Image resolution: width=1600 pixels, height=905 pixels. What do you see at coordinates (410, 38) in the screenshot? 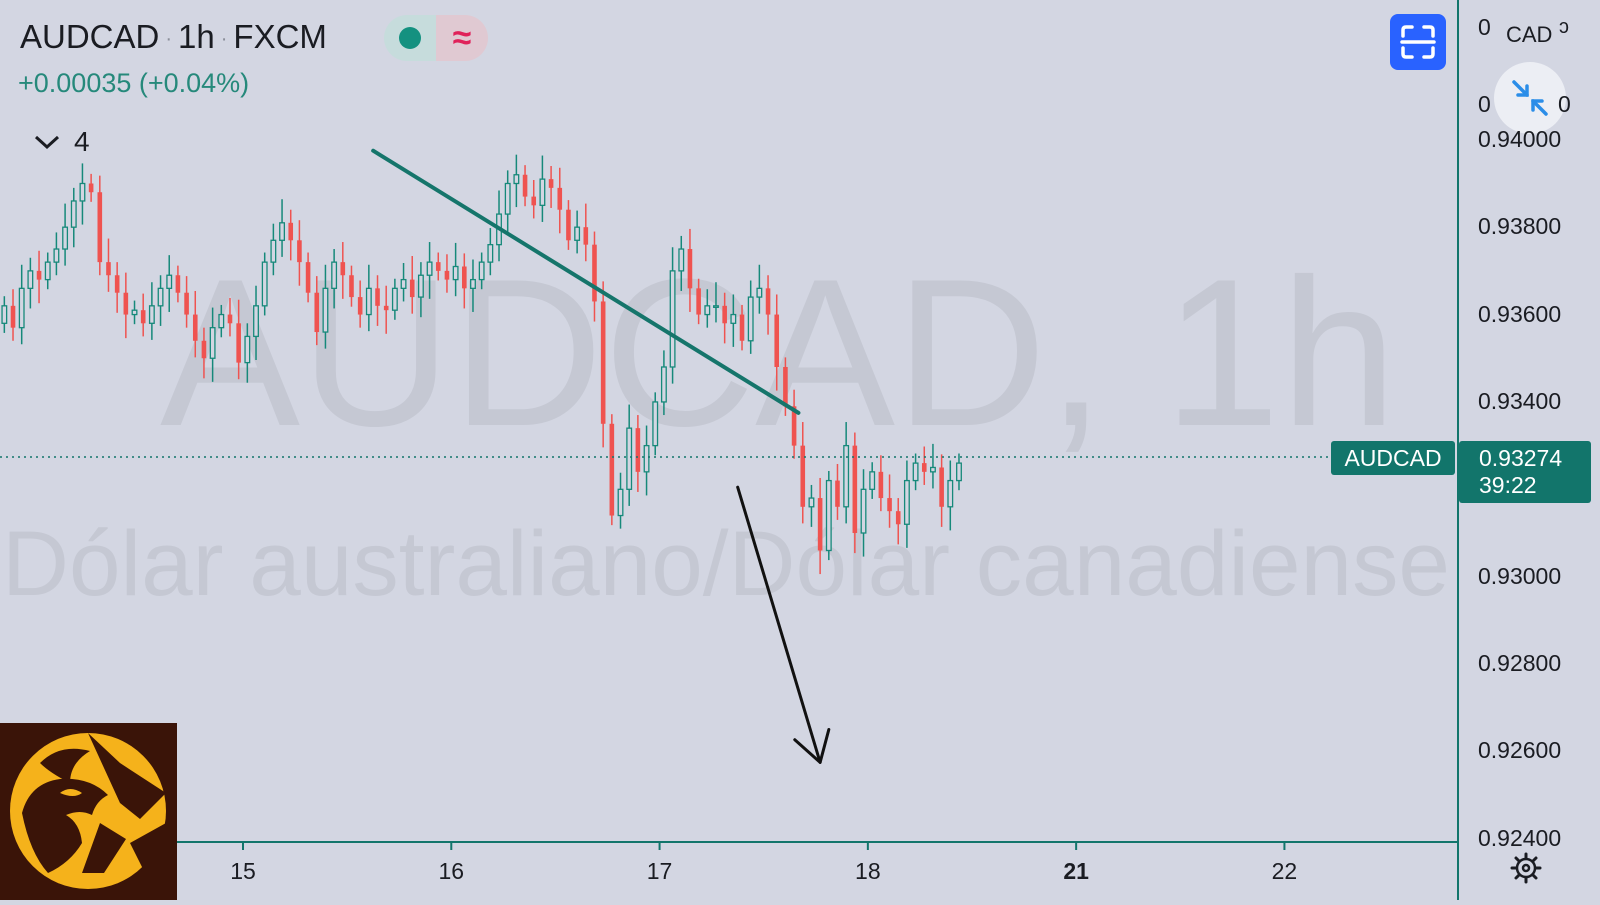
I see `market-status-dot` at bounding box center [410, 38].